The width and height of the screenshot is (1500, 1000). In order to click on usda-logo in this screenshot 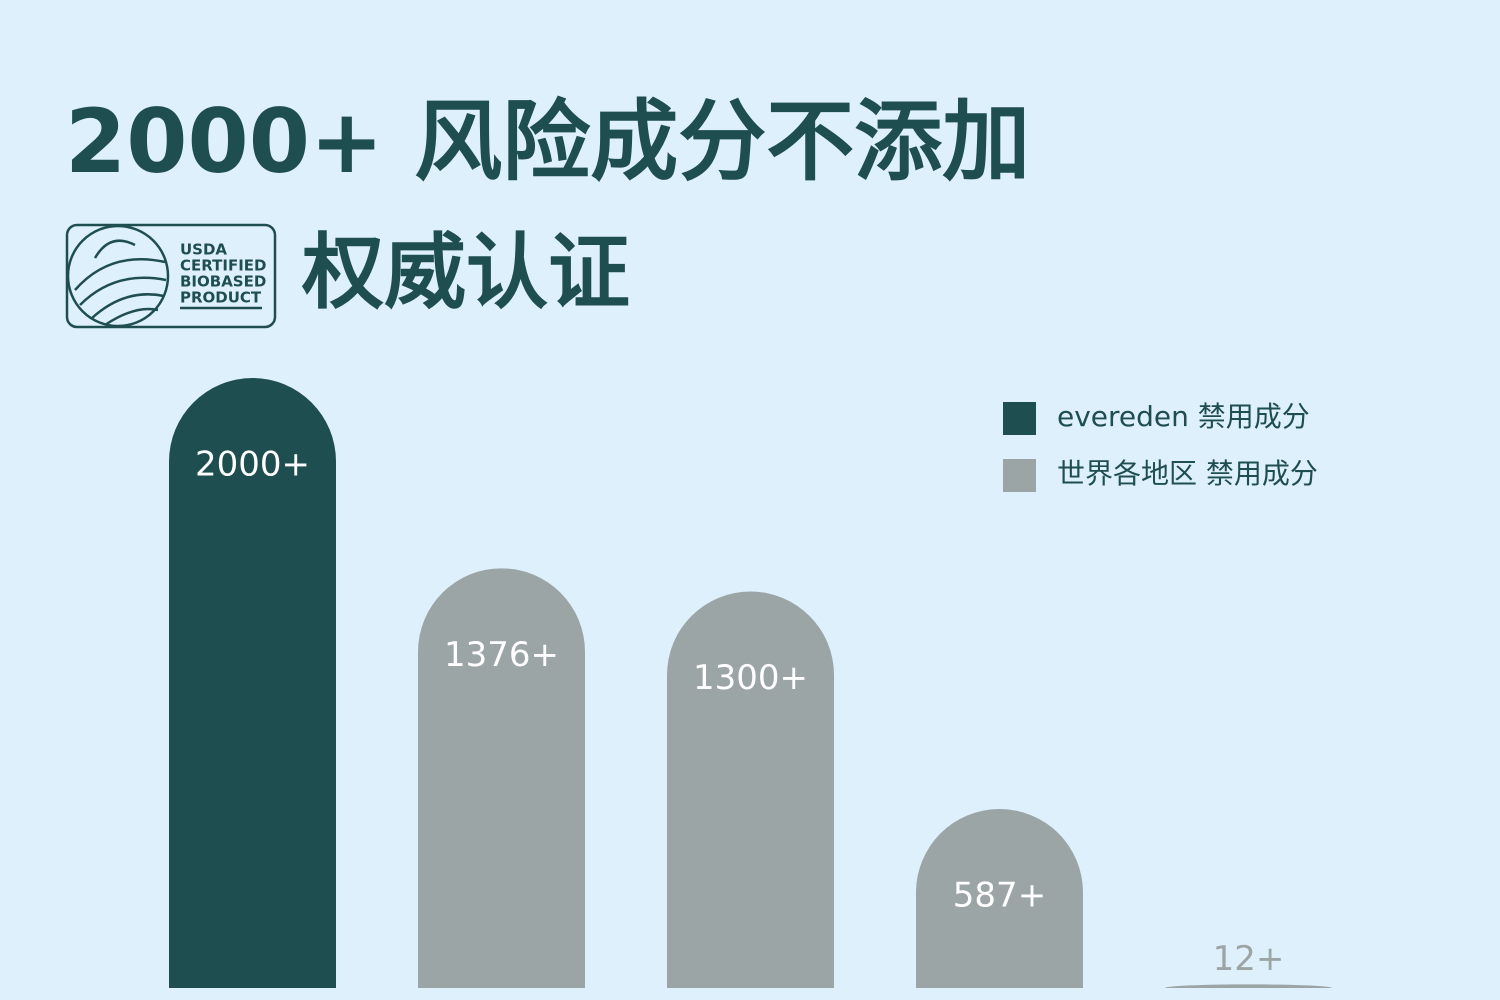, I will do `click(171, 276)`.